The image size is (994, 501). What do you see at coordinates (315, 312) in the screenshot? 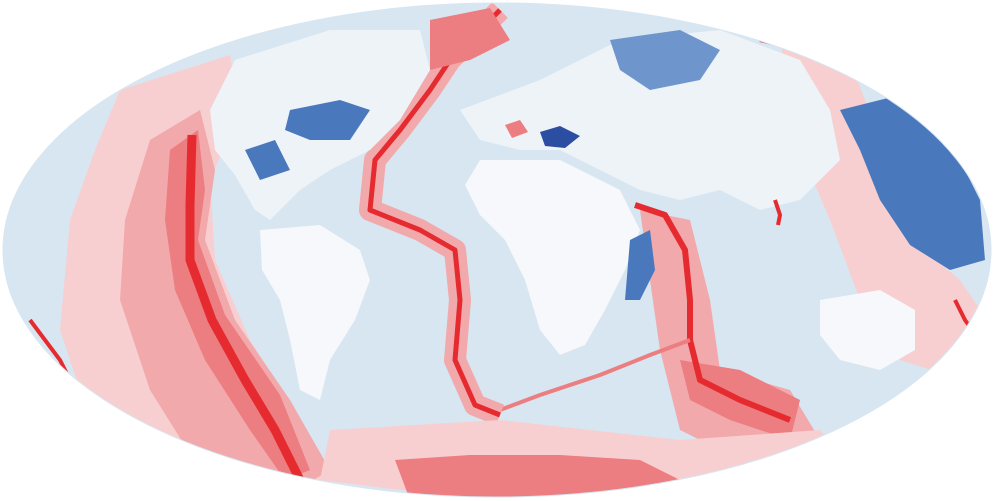
I see `south-america` at bounding box center [315, 312].